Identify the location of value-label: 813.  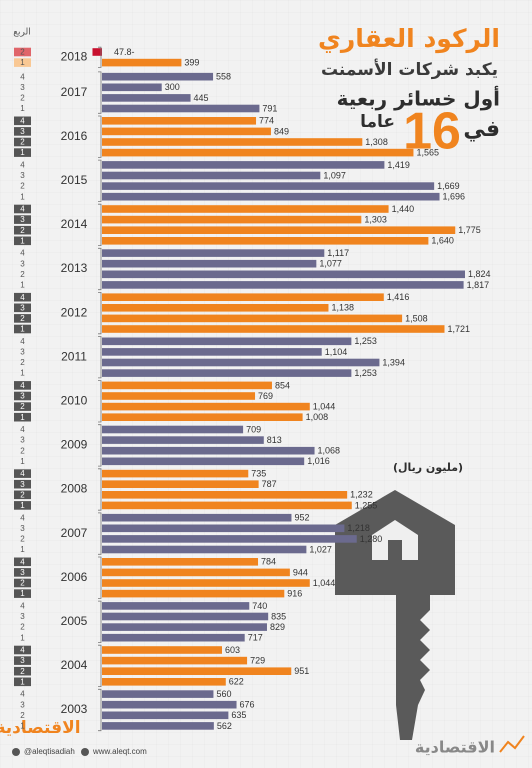
(274, 440).